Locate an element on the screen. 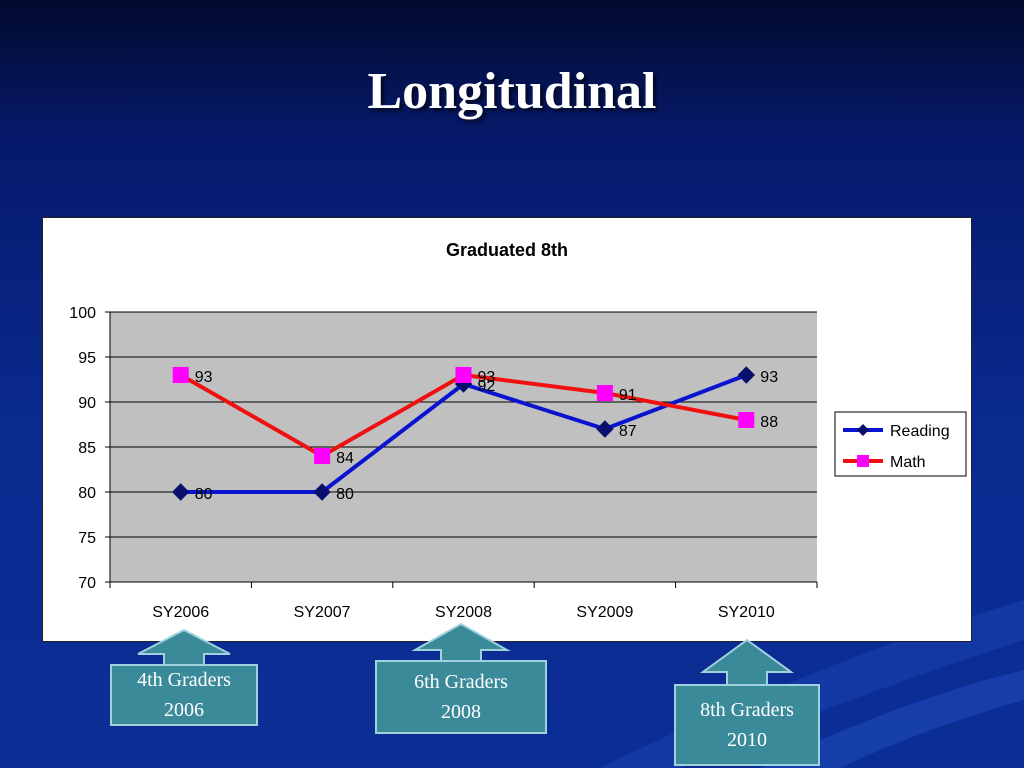  legend-label-math: Math is located at coordinates (908, 462).